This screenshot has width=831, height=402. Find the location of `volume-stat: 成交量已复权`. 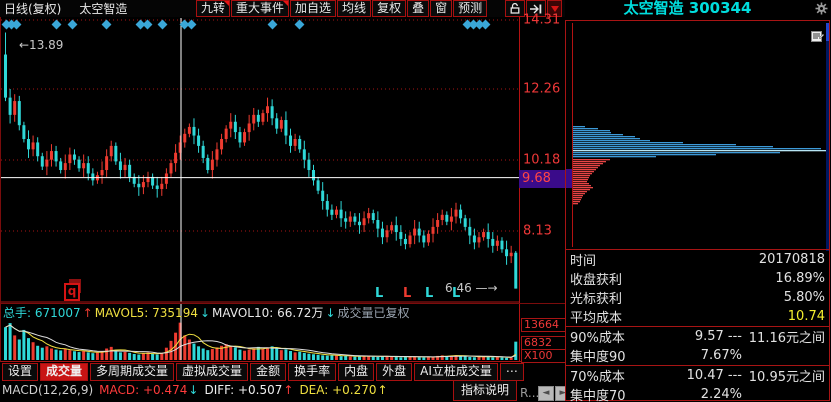

volume-stat: 成交量已复权 is located at coordinates (373, 313).